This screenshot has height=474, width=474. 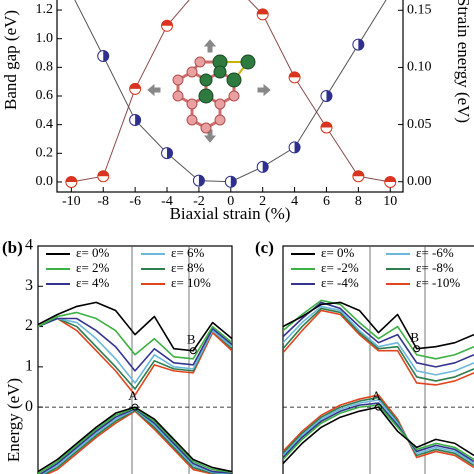 What do you see at coordinates (29, 245) in the screenshot?
I see `y-tick-label: 4` at bounding box center [29, 245].